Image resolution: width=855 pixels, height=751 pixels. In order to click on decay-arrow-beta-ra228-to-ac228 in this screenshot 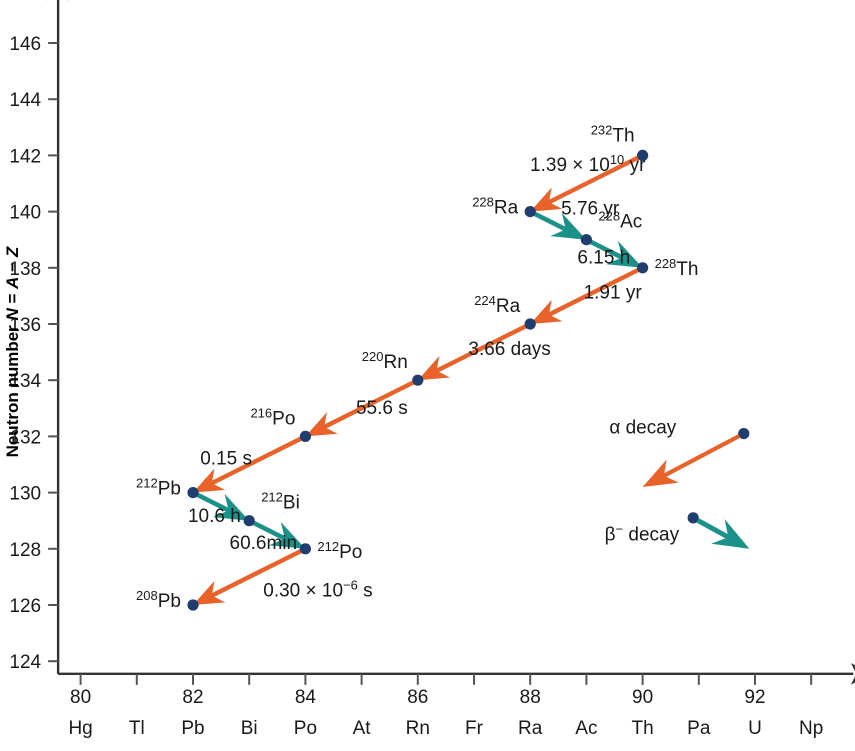, I will do `click(560, 225)`.